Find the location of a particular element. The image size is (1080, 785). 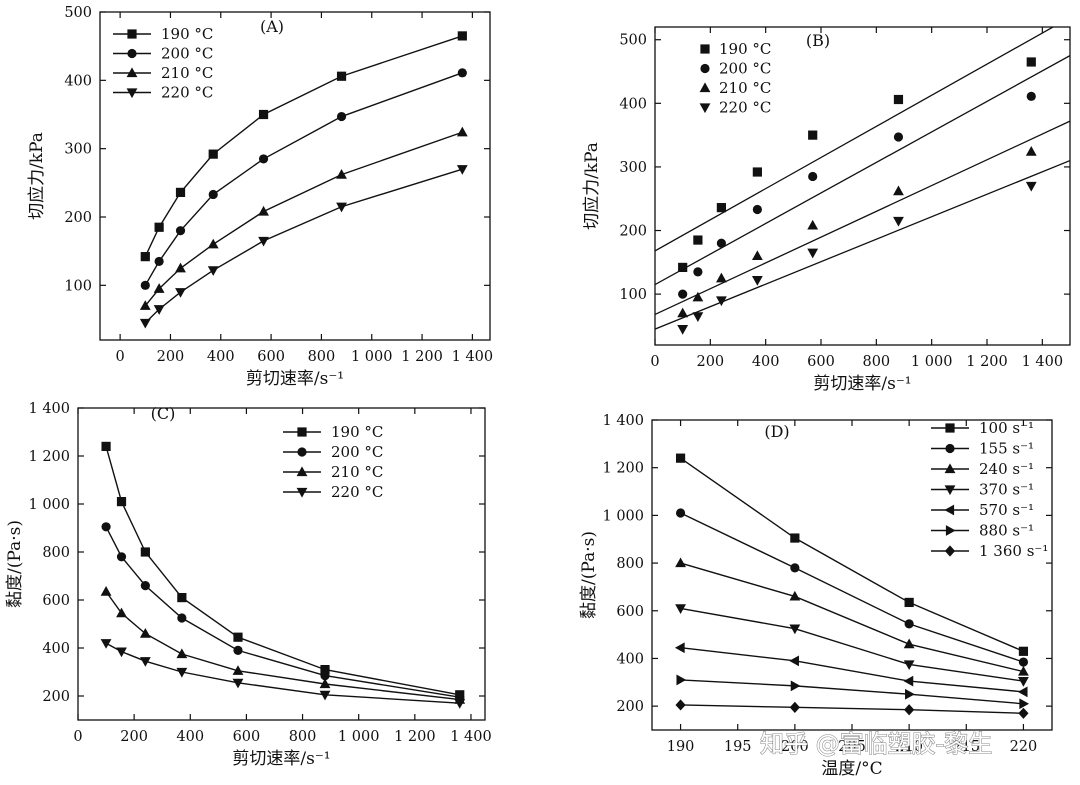

y-tick-label: 1 400 is located at coordinates (49, 409).